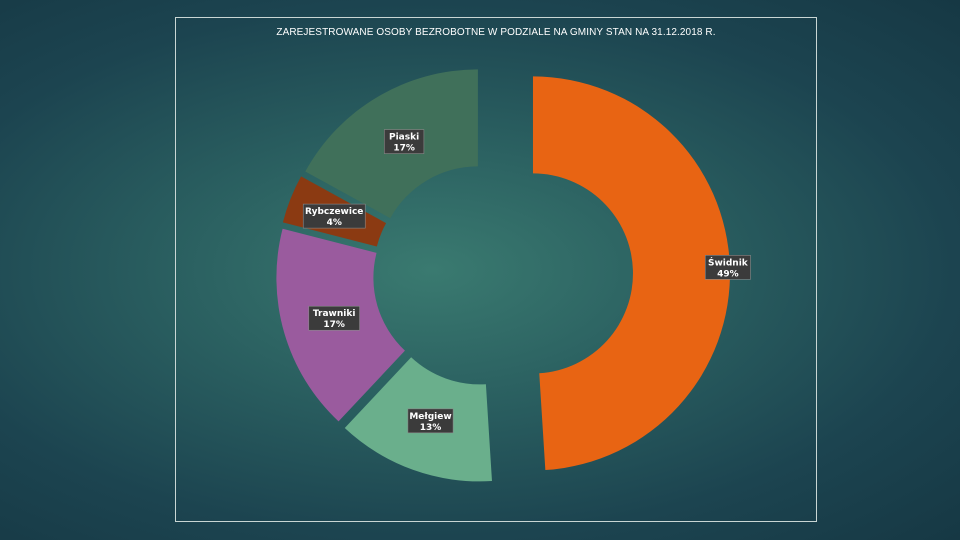 This screenshot has width=960, height=540. Describe the element at coordinates (334, 314) in the screenshot. I see `data-label-name: Trawniki` at that location.